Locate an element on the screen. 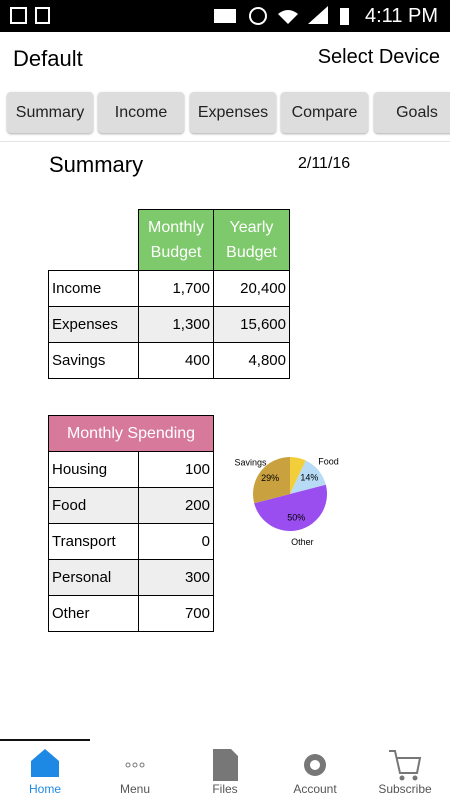 This screenshot has height=800, width=450. row-label: Housing is located at coordinates (93, 469).